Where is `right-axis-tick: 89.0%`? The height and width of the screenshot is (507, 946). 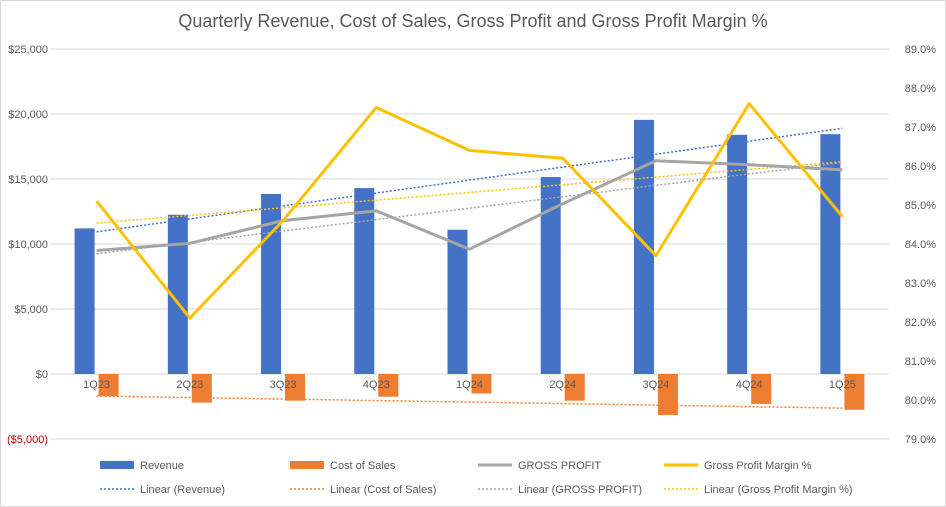 right-axis-tick: 89.0% is located at coordinates (920, 50).